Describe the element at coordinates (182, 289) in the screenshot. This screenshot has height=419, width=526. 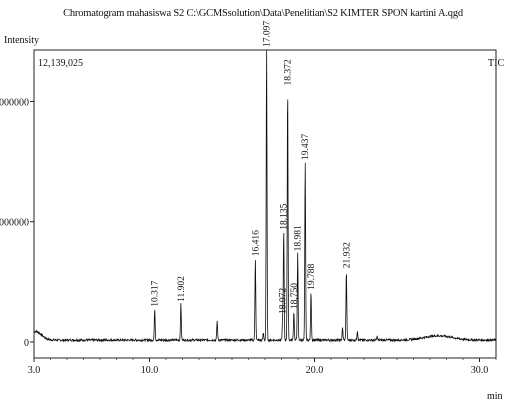
I see `peak-label: 11.902` at that location.